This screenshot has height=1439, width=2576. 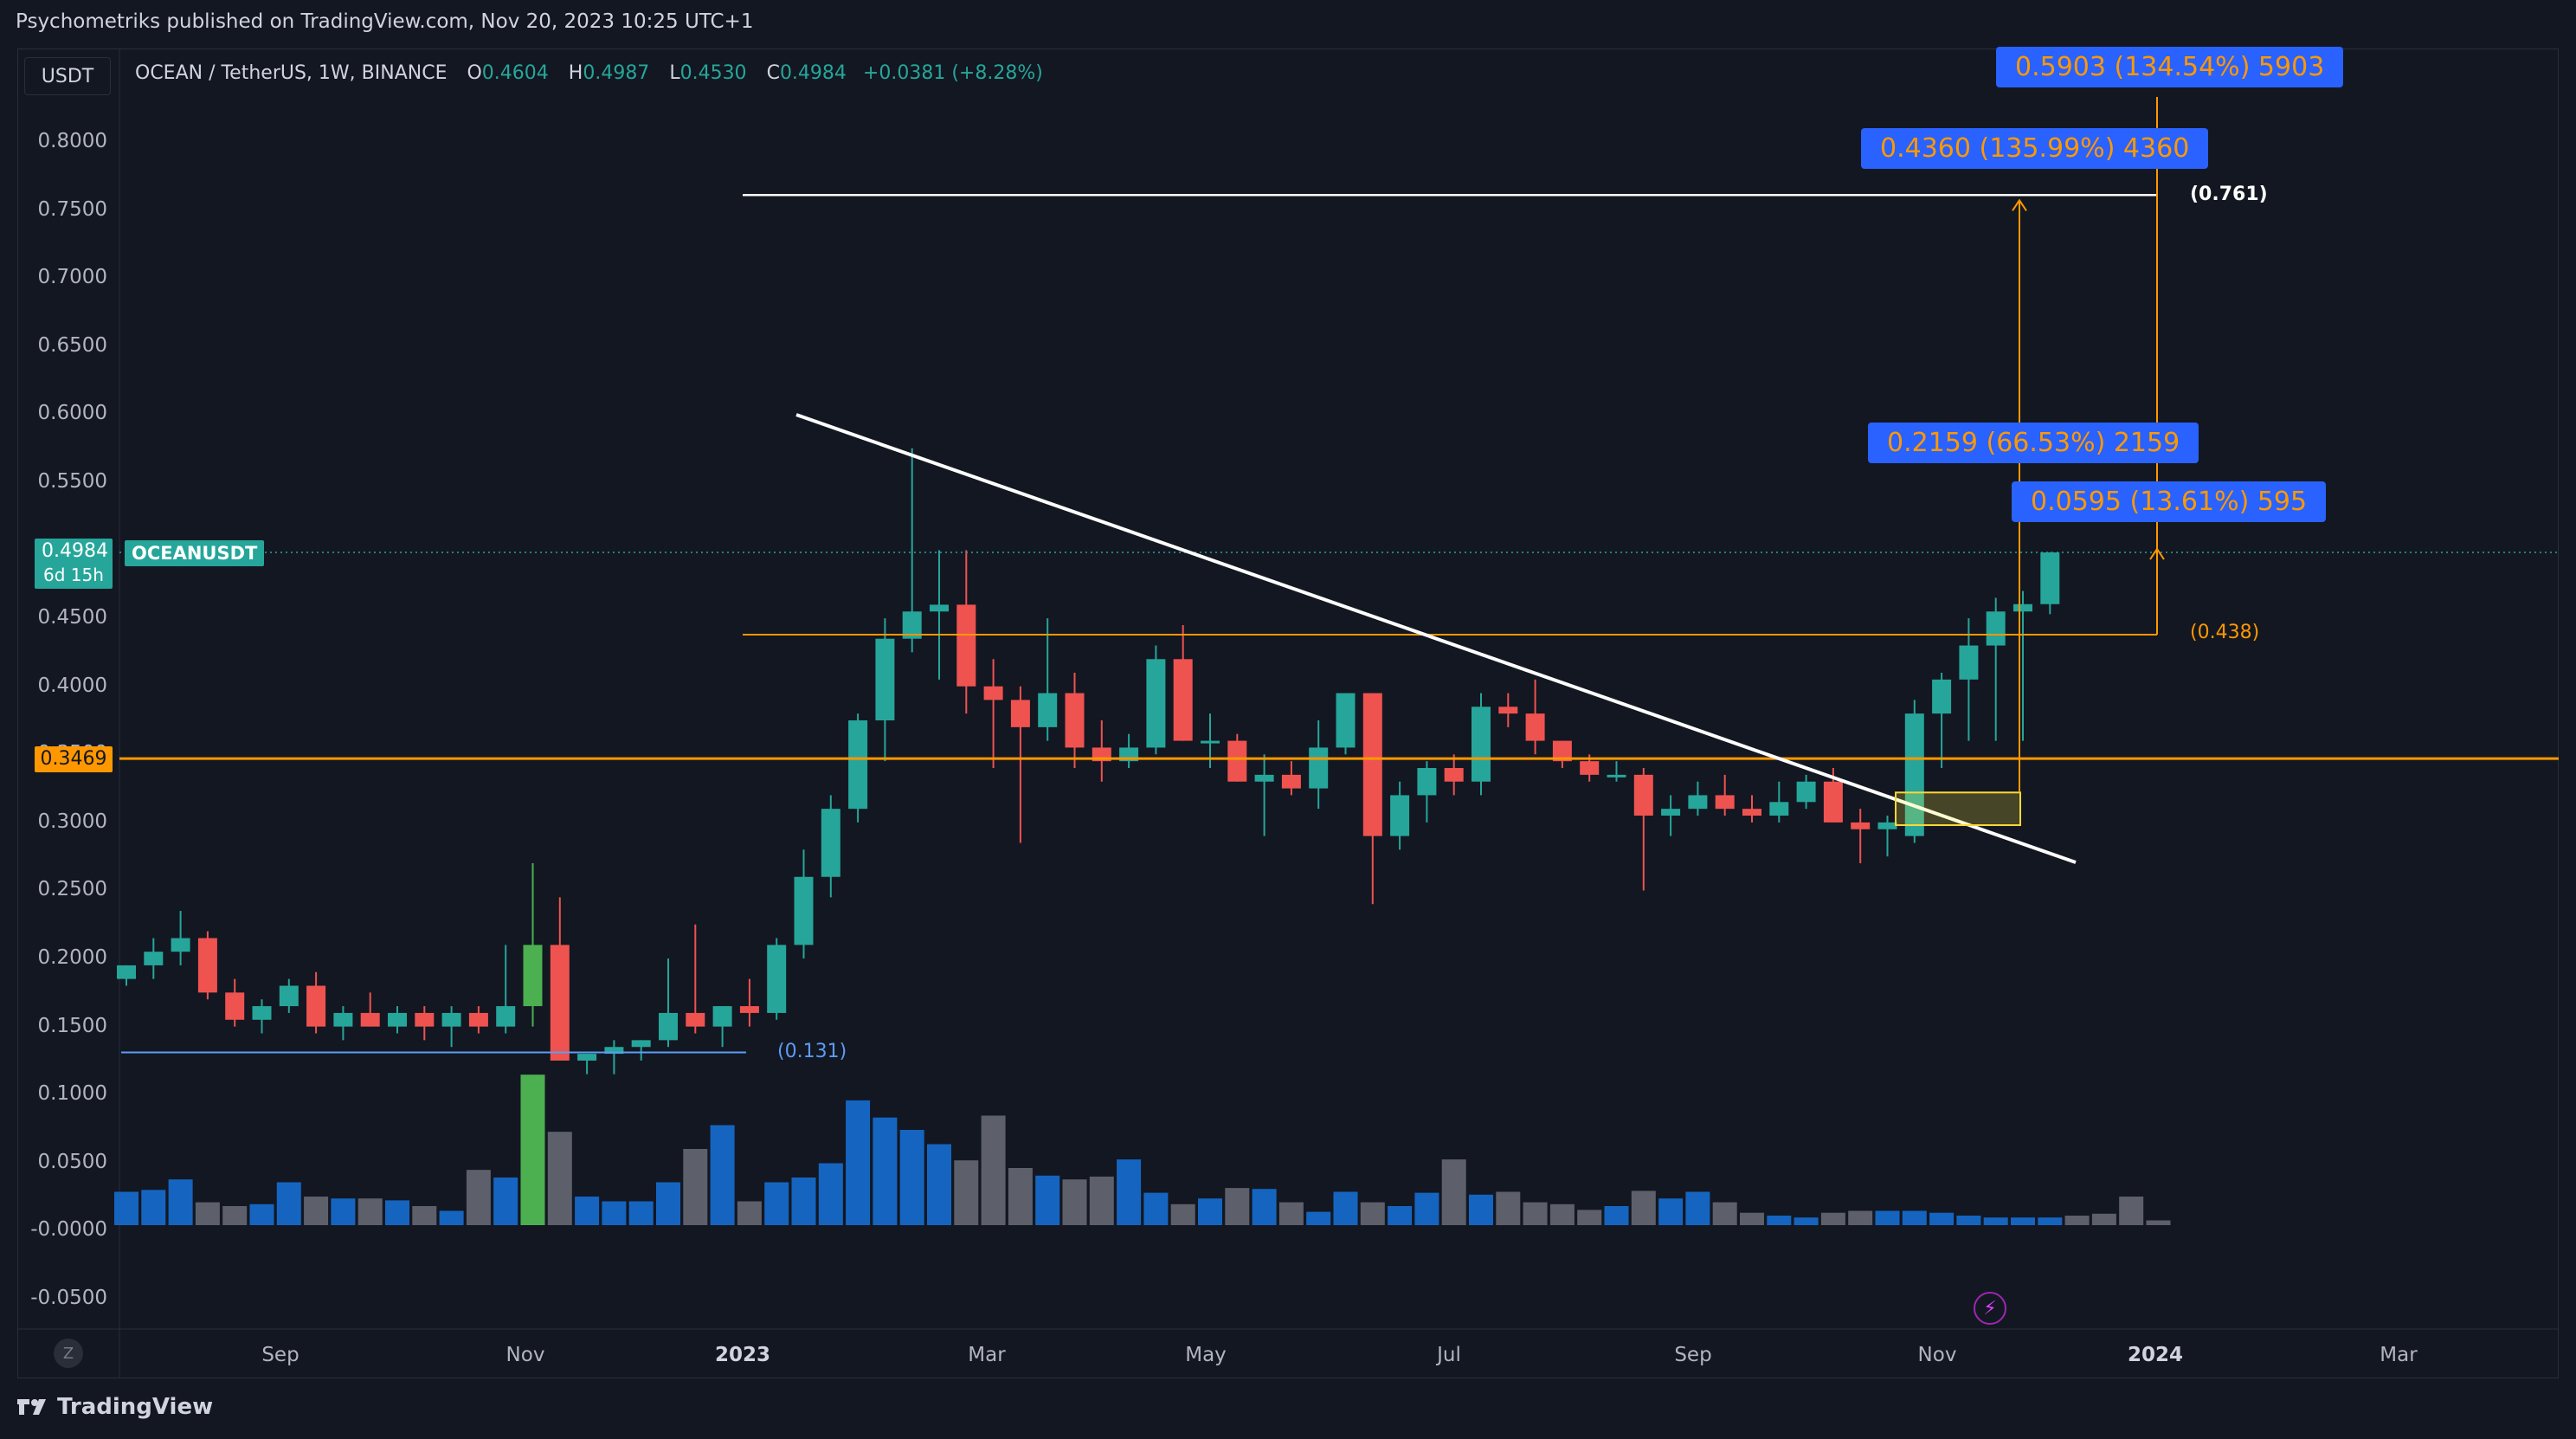 I want to click on price-tick-label: 0.6000, so click(x=72, y=413).